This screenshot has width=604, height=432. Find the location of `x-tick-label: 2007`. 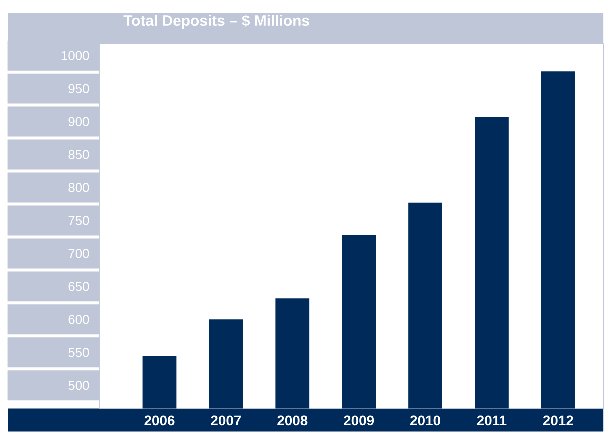

x-tick-label: 2007 is located at coordinates (226, 421).